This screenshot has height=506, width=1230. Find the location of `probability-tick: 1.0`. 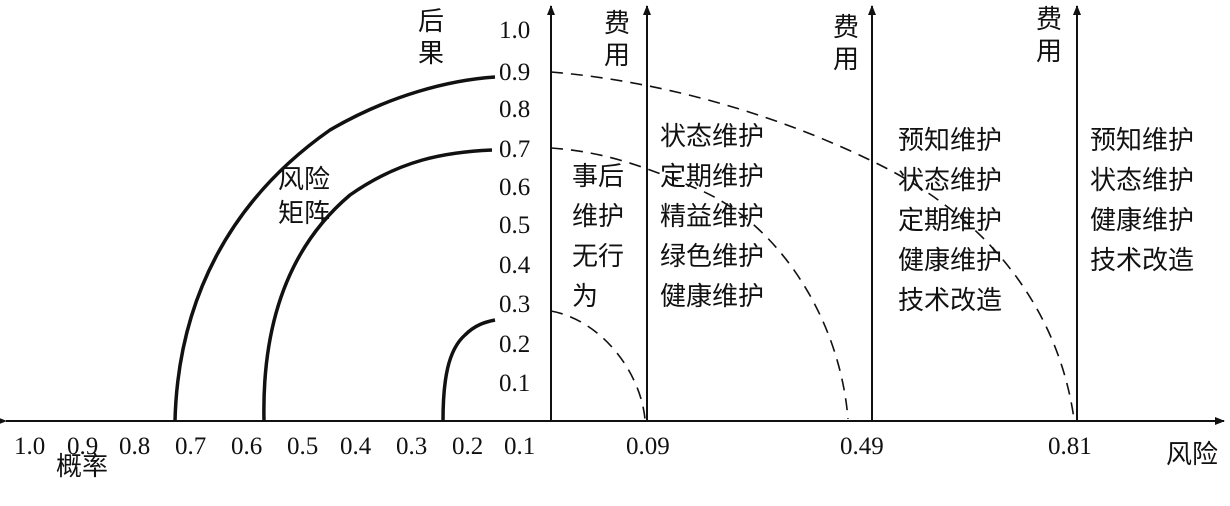

probability-tick: 1.0 is located at coordinates (30, 446).